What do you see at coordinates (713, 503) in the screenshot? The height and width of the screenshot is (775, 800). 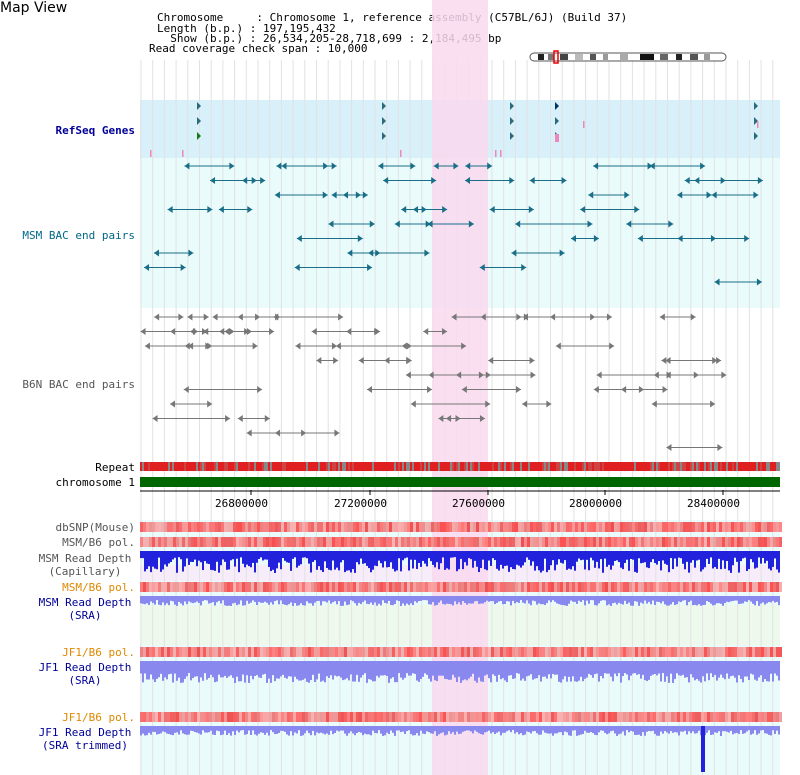 I see `axis-tick-label: 28400000` at bounding box center [713, 503].